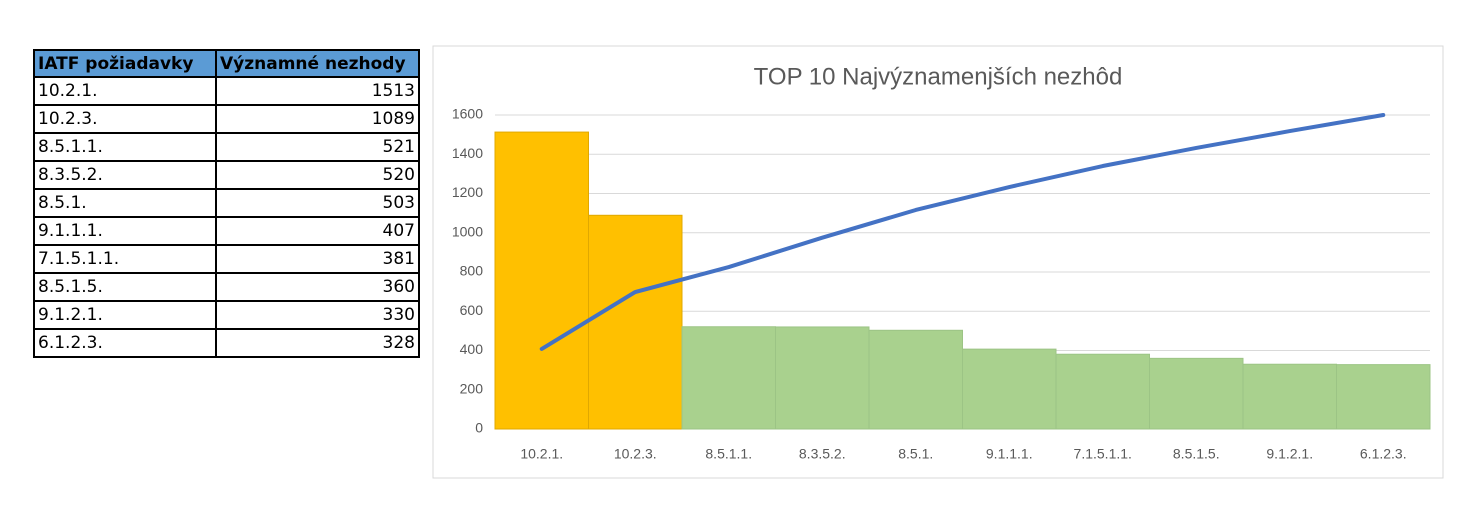  Describe the element at coordinates (467, 192) in the screenshot. I see `y-tick-label: 1200` at that location.